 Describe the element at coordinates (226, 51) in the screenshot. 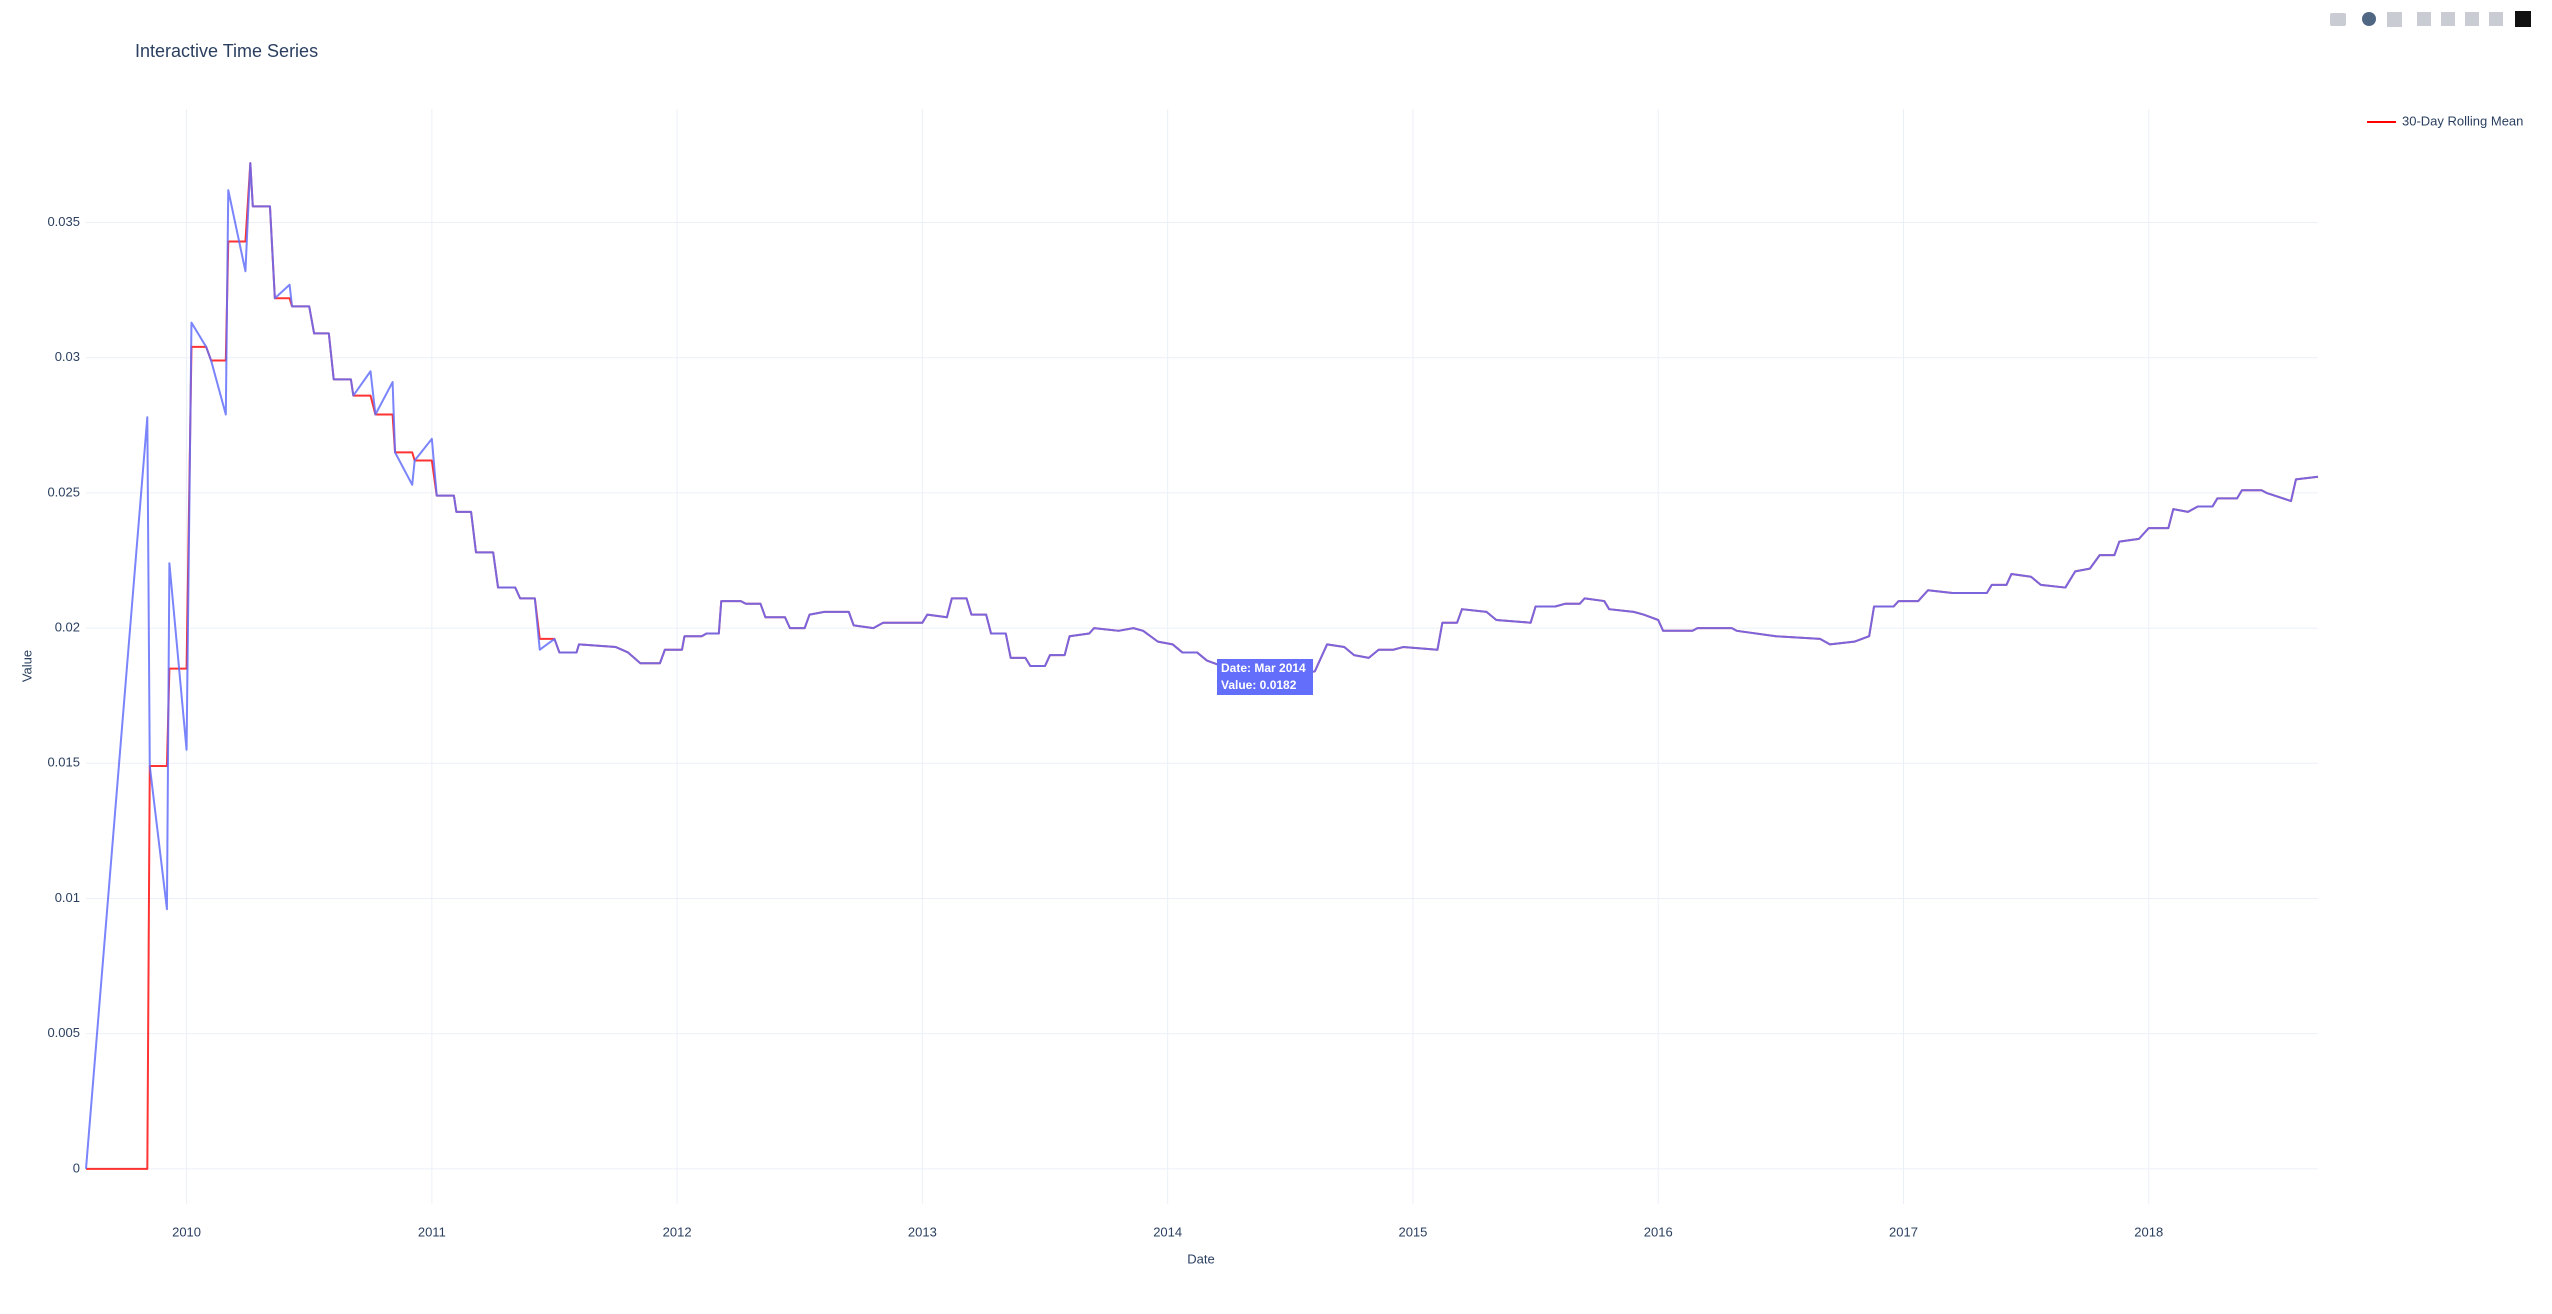

I see `chart-title: Interactive Time Series` at that location.